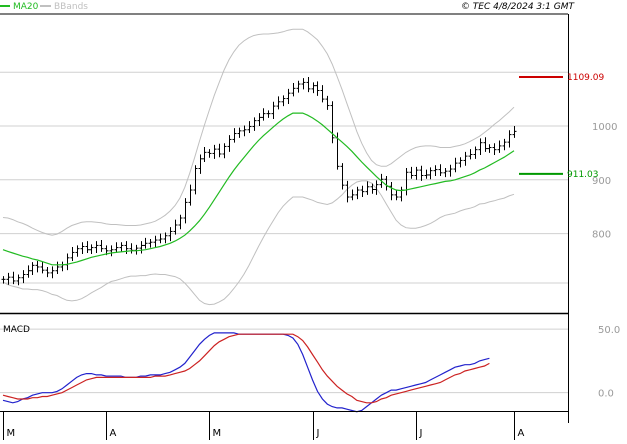 The image size is (627, 444). What do you see at coordinates (583, 175) in the screenshot?
I see `support-level-label: 911.03` at bounding box center [583, 175].